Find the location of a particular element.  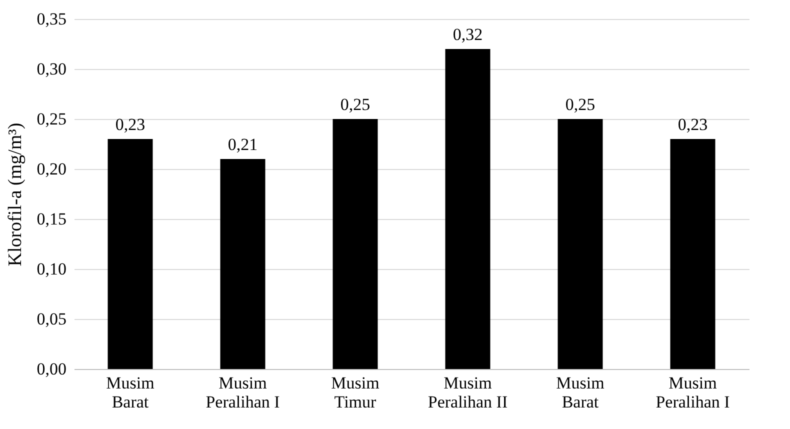

y-tick-label: 0,30 is located at coordinates (51, 69).